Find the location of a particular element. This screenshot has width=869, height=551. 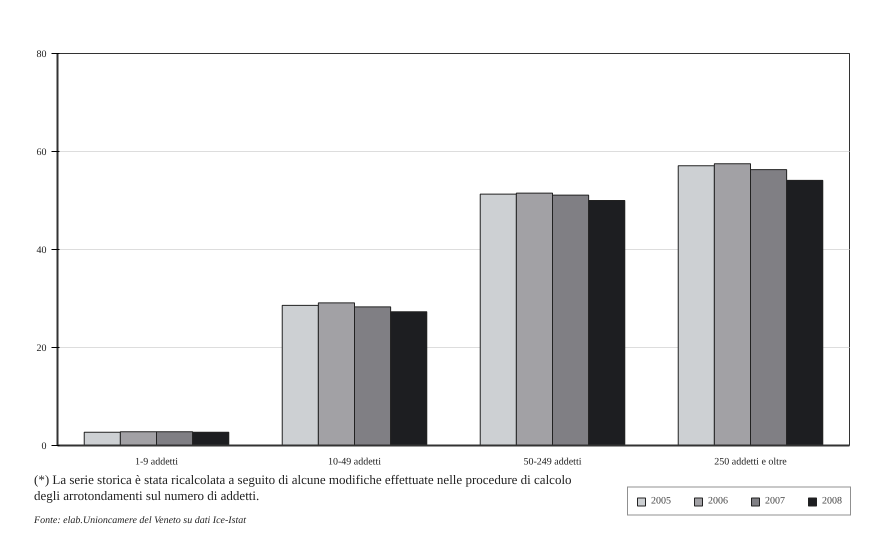

source-note: Fonte: elab.Unioncamere del Veneto su dati Ice-Istat is located at coordinates (140, 520).